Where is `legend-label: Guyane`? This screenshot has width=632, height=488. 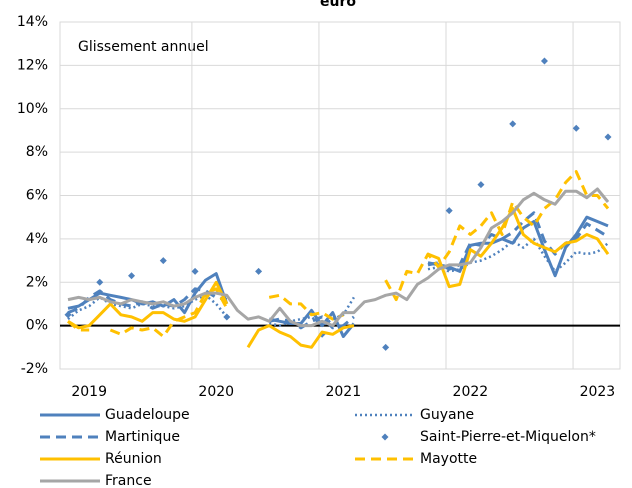
legend-label: Guyane is located at coordinates (447, 415).